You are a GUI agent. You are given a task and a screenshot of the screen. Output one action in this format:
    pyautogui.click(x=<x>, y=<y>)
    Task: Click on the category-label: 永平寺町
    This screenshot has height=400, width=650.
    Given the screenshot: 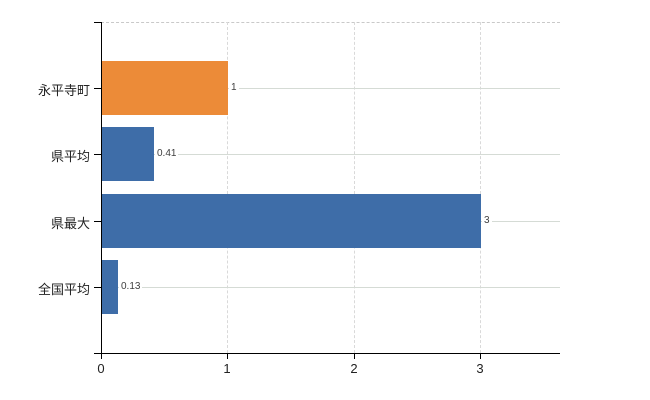 What is the action you would take?
    pyautogui.click(x=63, y=90)
    